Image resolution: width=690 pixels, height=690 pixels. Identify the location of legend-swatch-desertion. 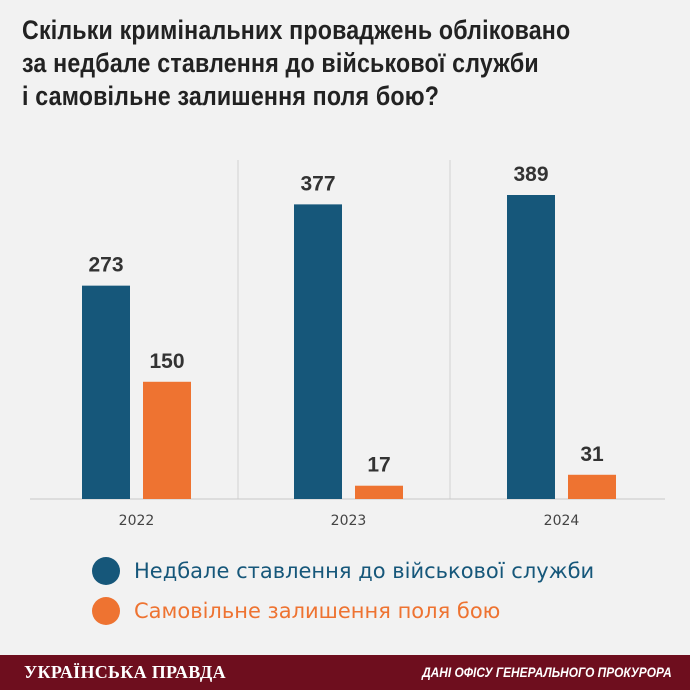
(106, 611).